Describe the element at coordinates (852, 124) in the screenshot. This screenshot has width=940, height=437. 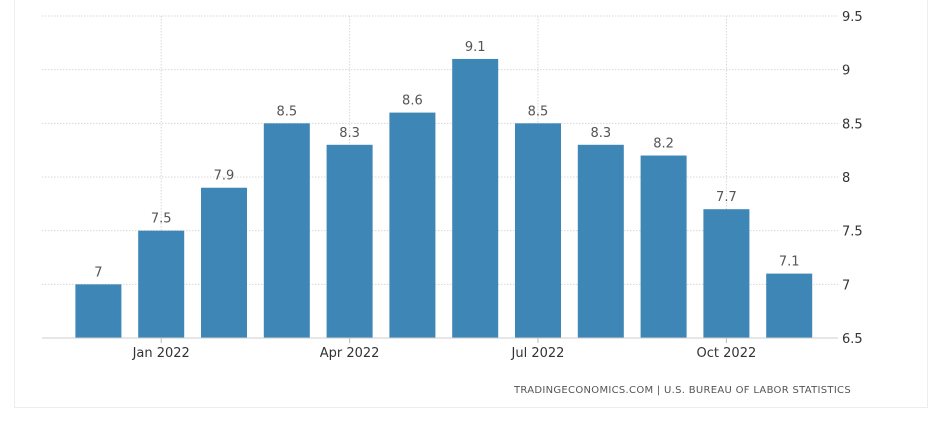
I see `y-tick-label: 8.5` at that location.